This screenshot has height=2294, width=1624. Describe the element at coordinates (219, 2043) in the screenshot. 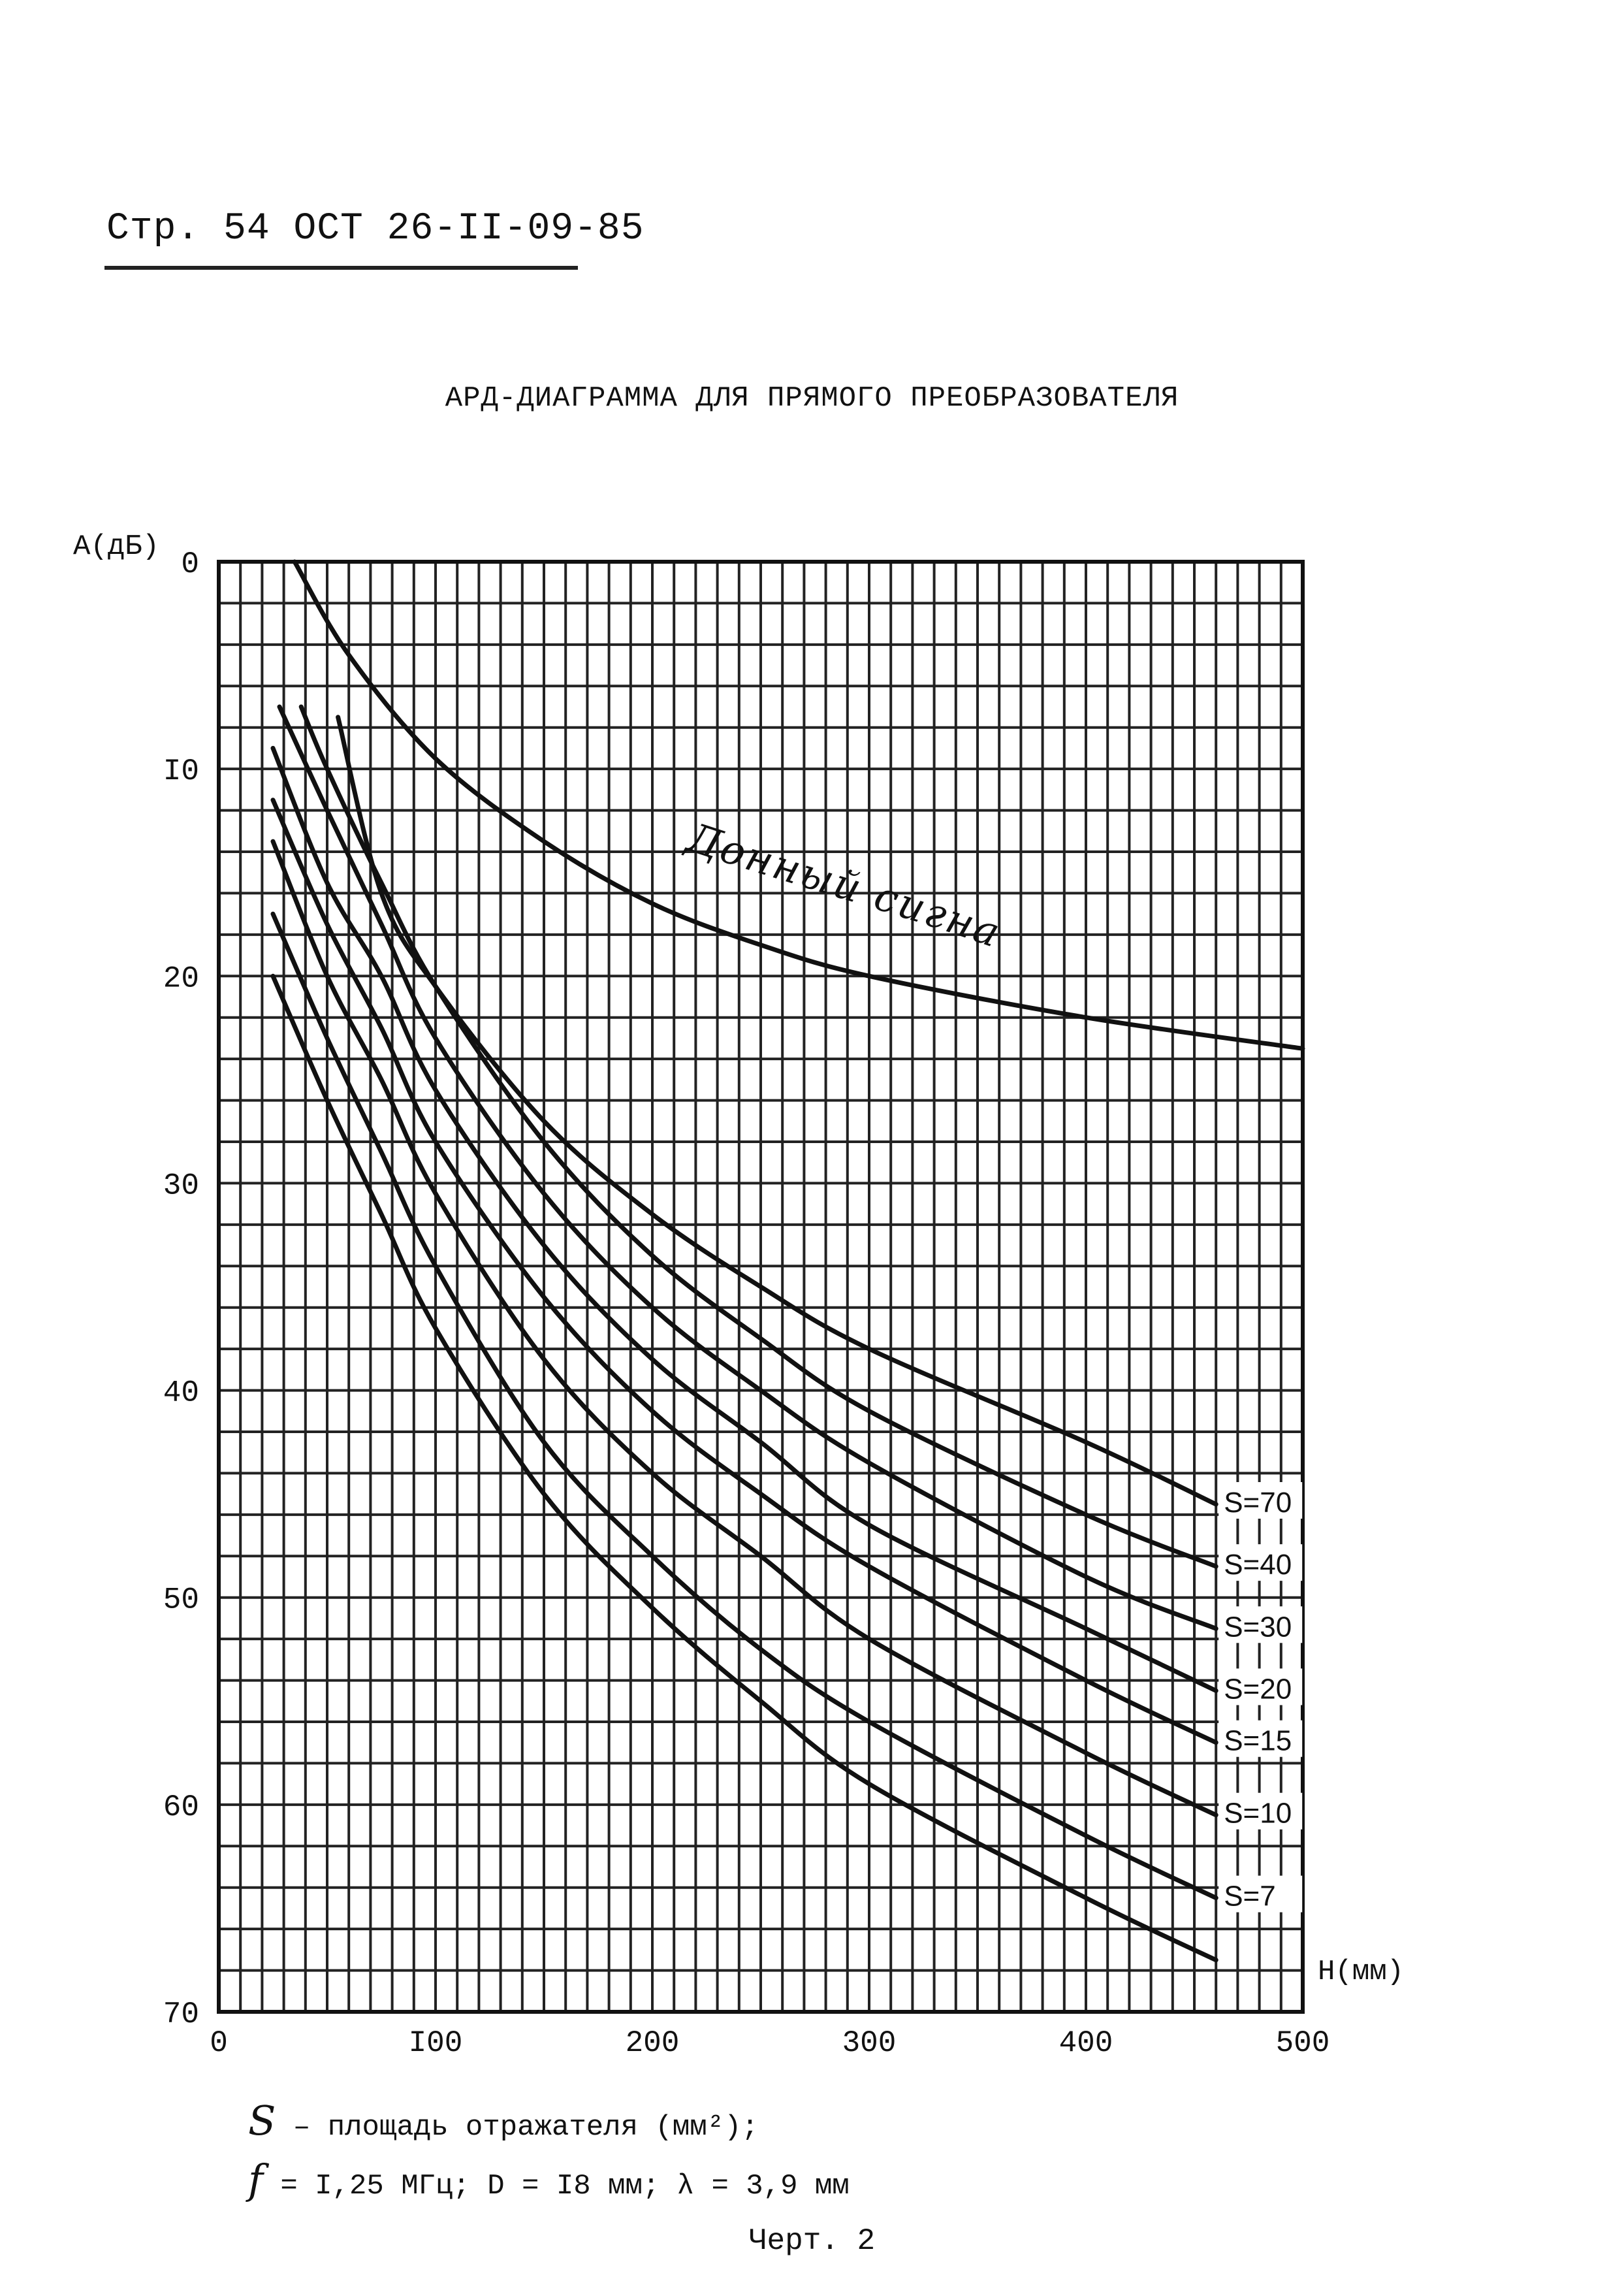

I see `x-tick-label: 0` at that location.